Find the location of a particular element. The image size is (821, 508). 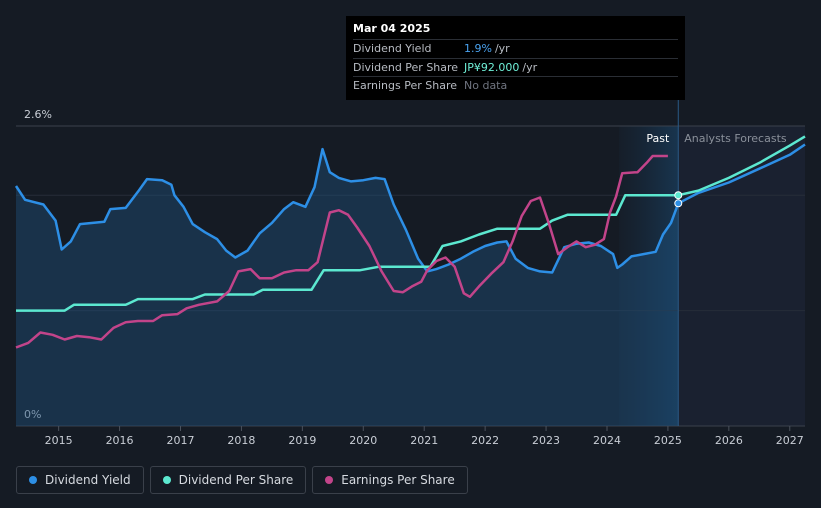

tooltip-label: Dividend Per Share is located at coordinates (406, 67).